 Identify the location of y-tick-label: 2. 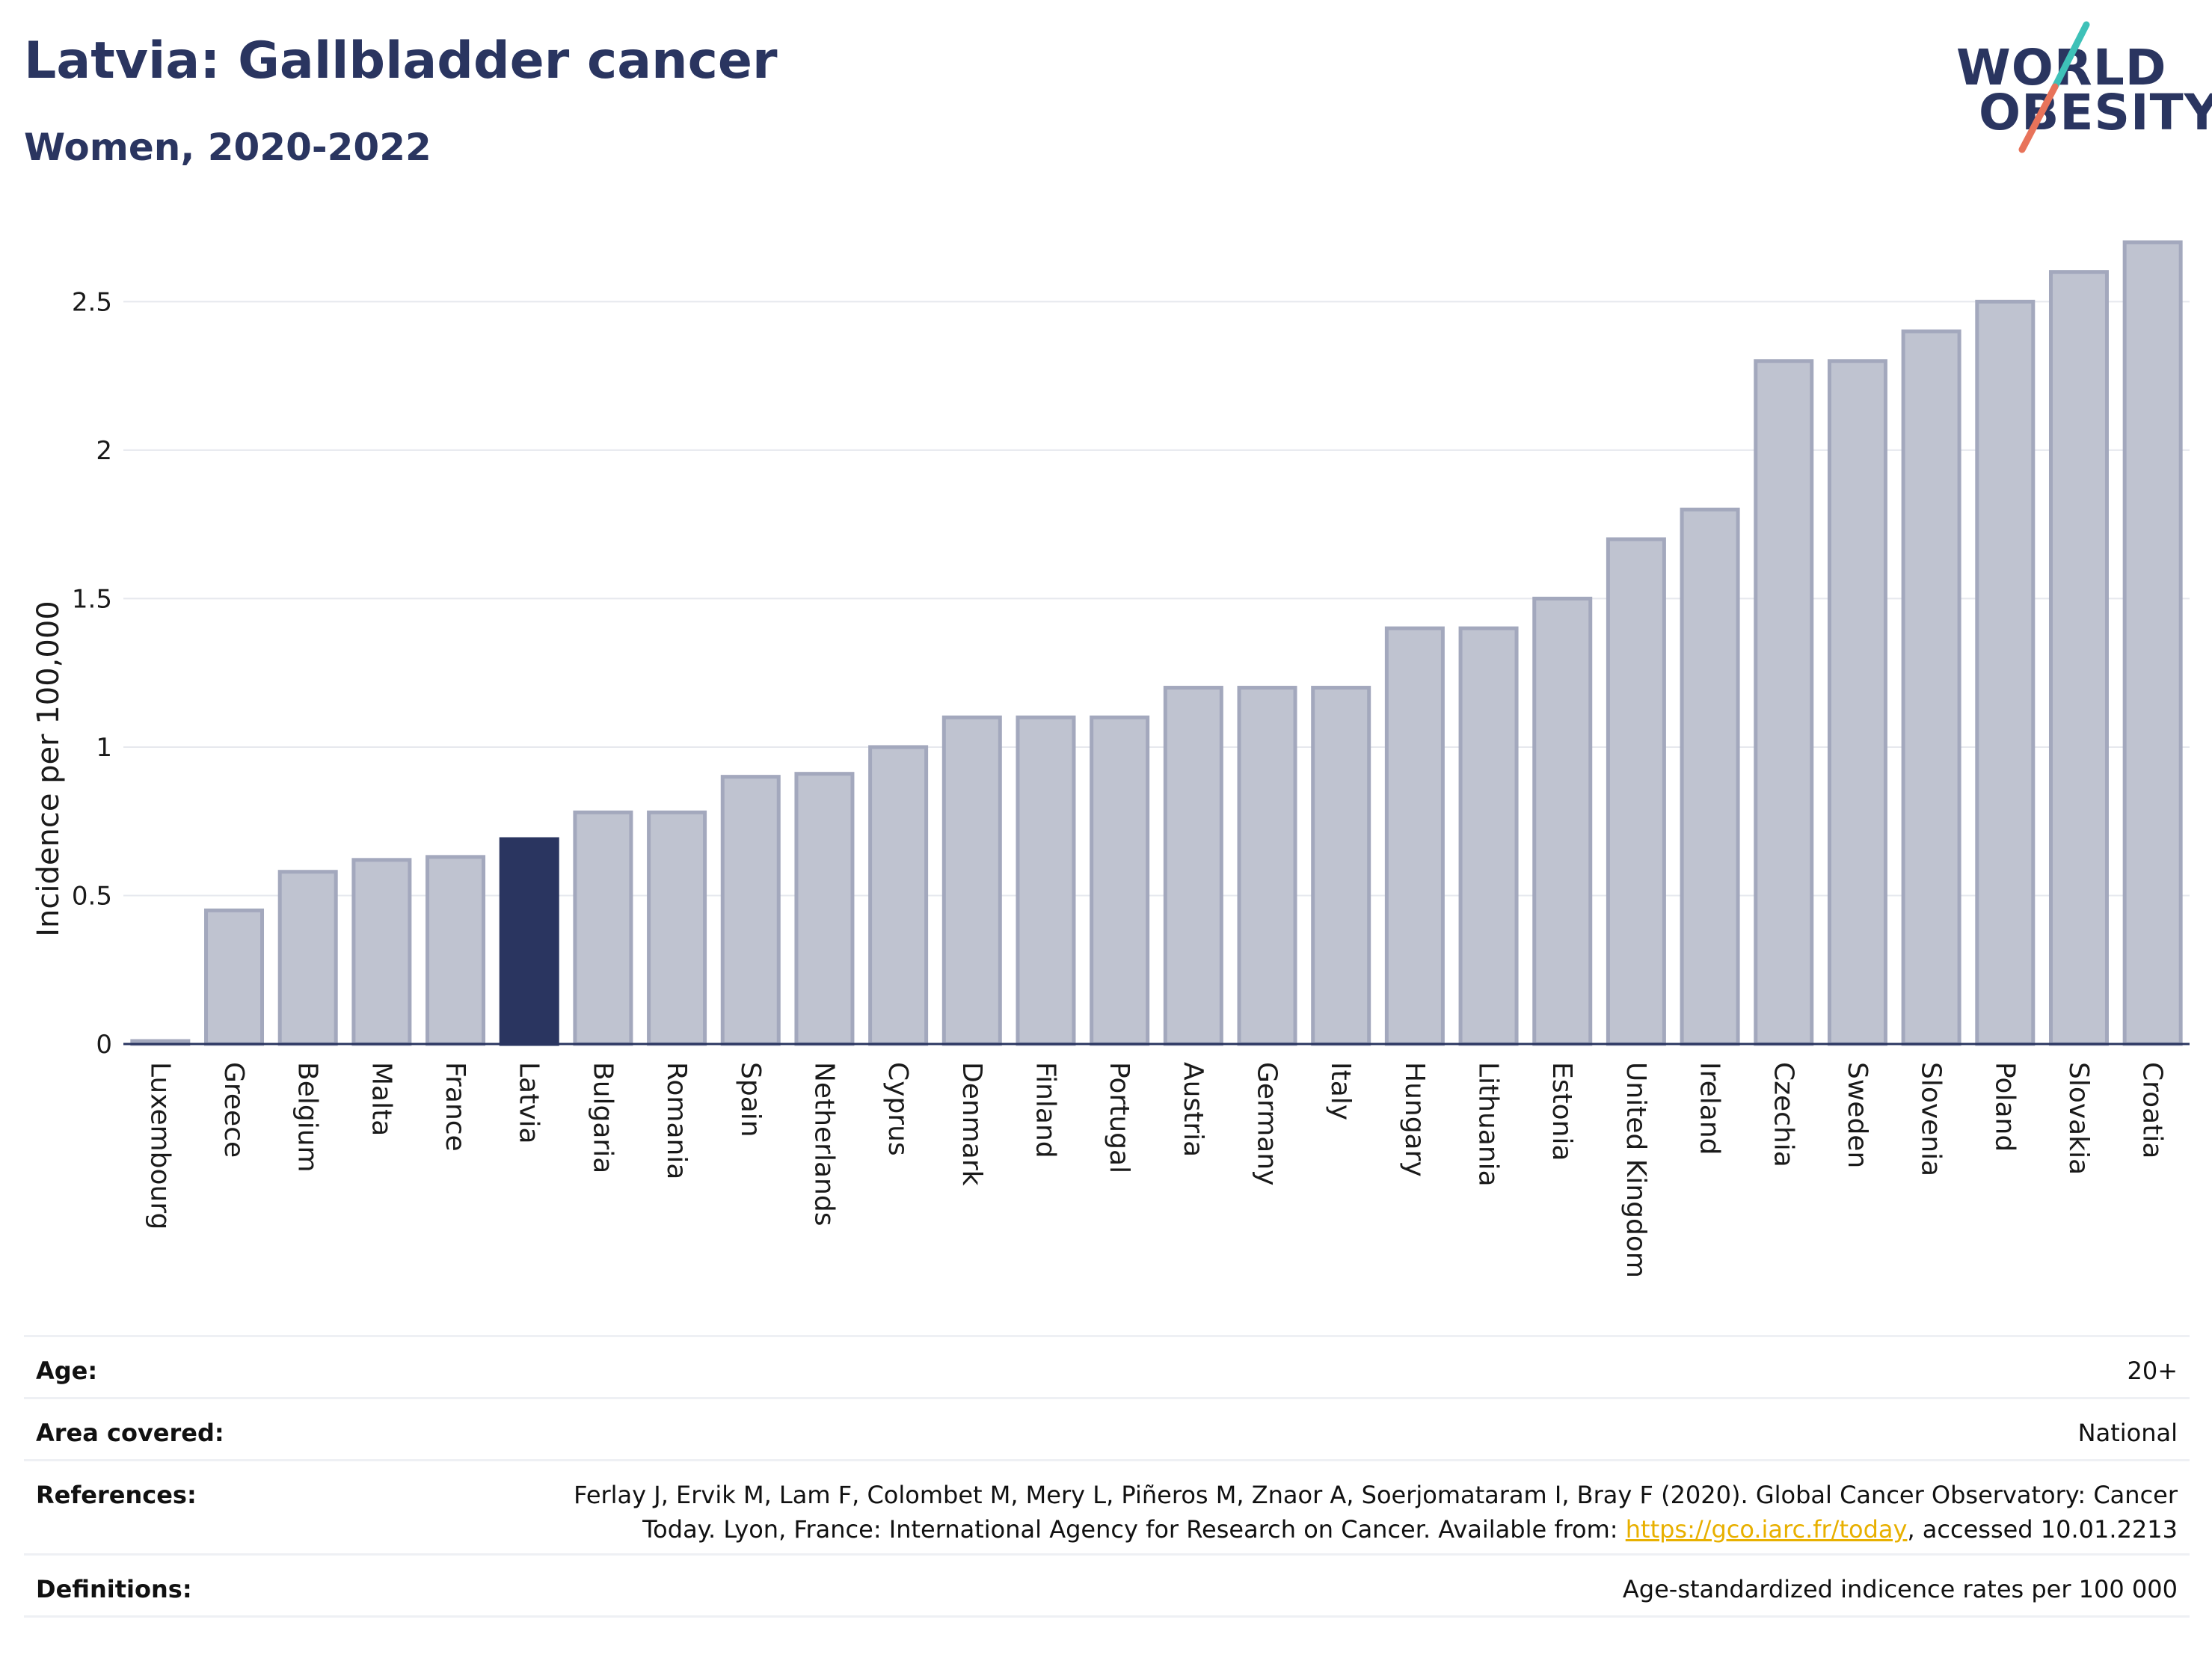
(104, 451).